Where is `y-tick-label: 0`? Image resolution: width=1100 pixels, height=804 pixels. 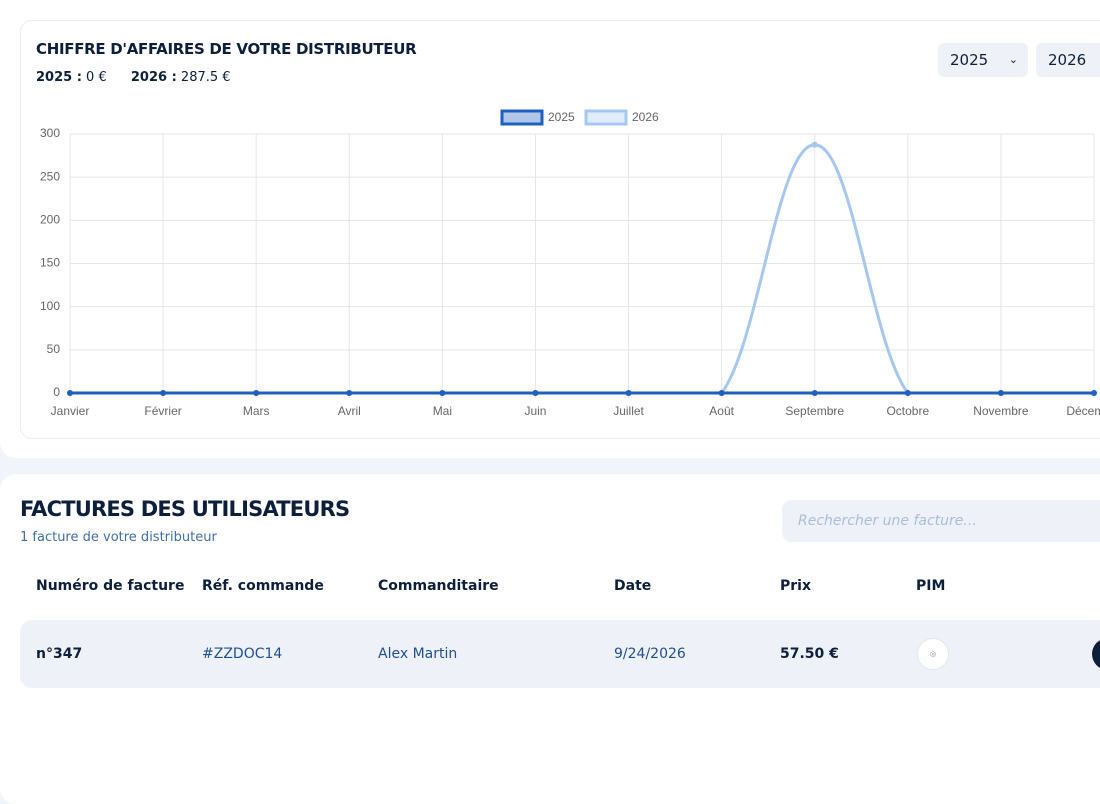 y-tick-label: 0 is located at coordinates (56, 392).